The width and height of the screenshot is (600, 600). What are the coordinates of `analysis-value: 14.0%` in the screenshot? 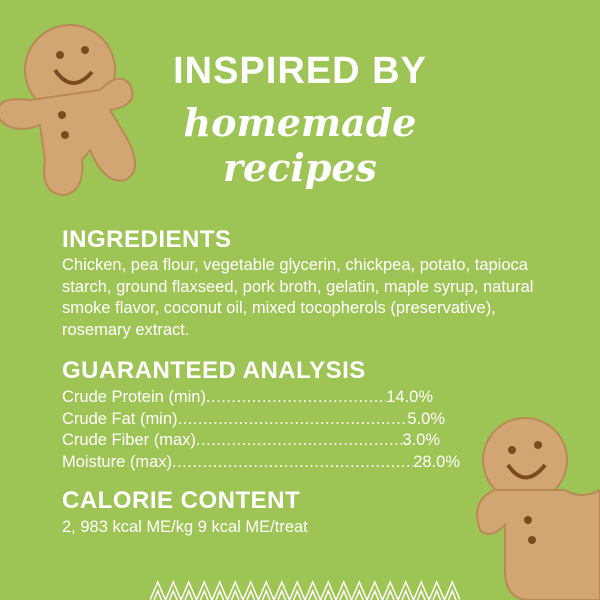 It's located at (409, 397).